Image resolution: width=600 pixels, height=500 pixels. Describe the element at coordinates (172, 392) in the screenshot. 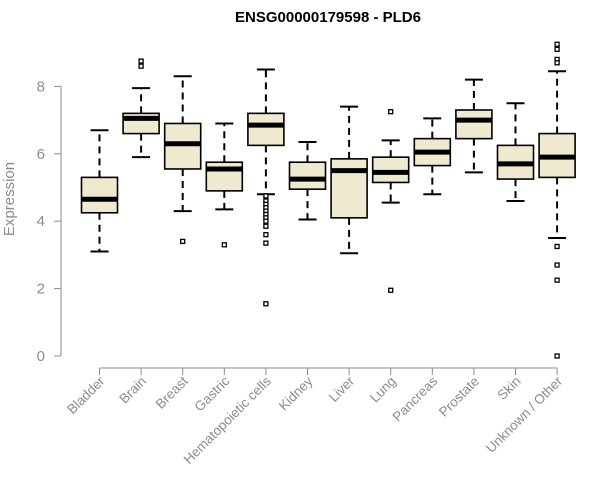

I see `x-tick-label: Breast` at that location.